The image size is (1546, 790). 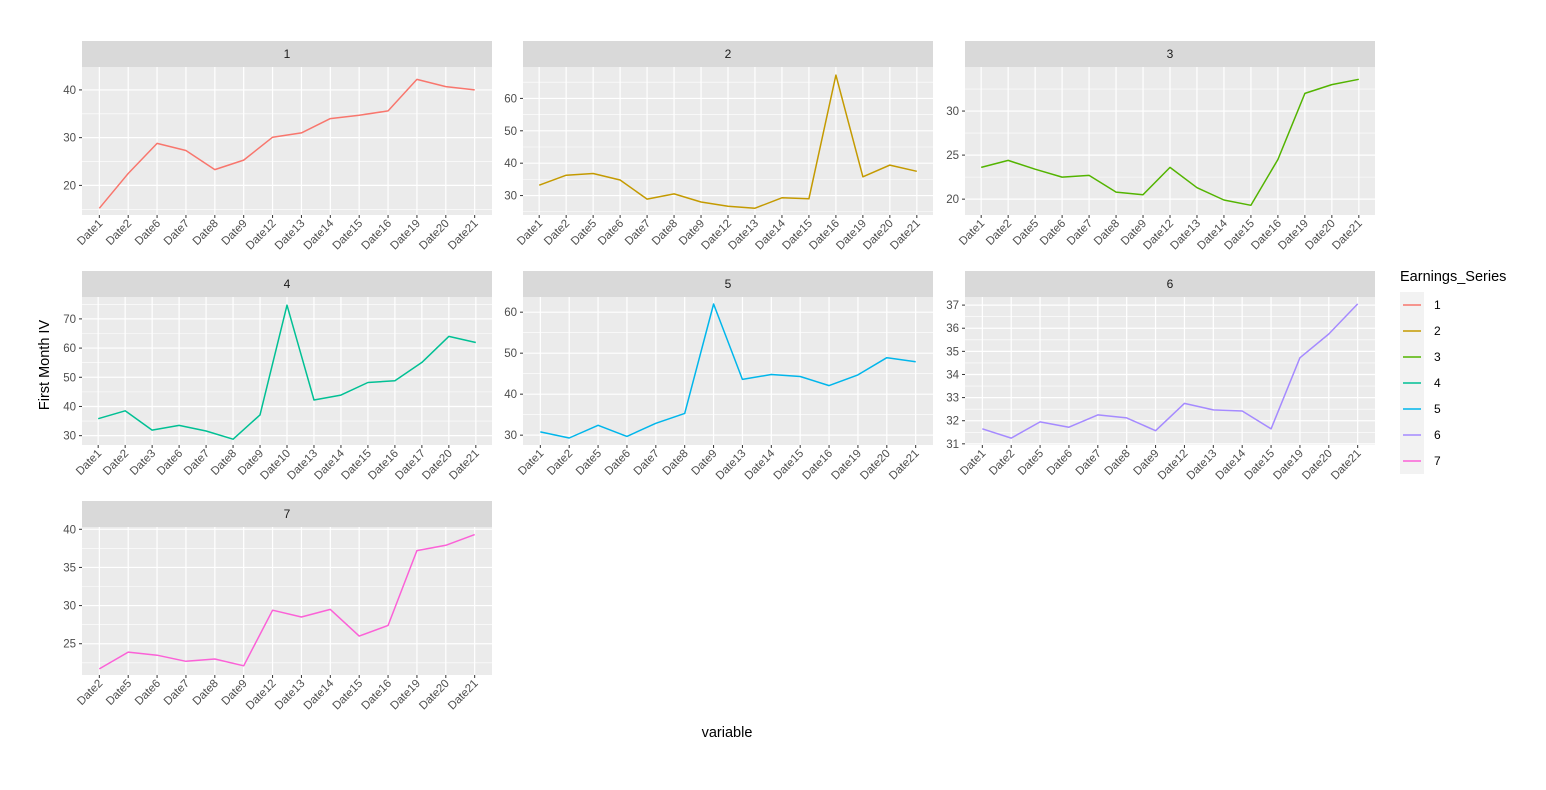 What do you see at coordinates (1437, 305) in the screenshot?
I see `legend-label: 1` at bounding box center [1437, 305].